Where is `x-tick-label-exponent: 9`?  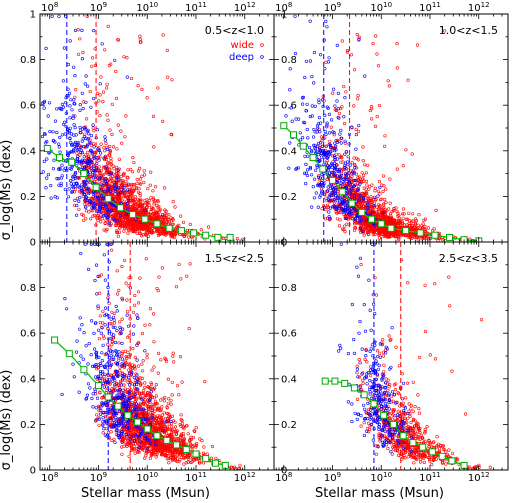
x-tick-label-exponent: 9 is located at coordinates (339, 5).